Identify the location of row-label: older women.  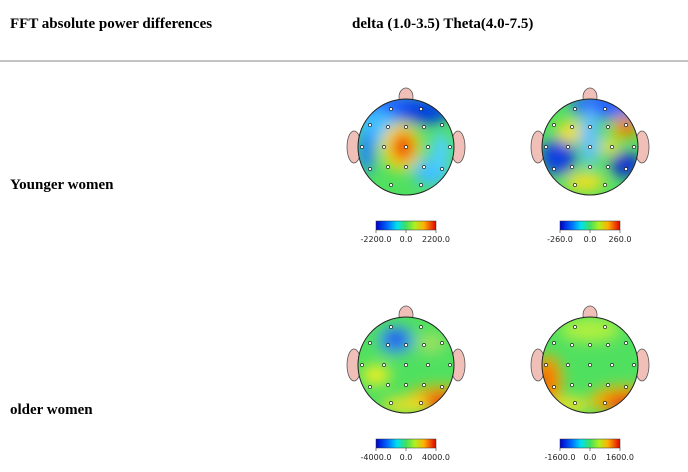
(51, 410).